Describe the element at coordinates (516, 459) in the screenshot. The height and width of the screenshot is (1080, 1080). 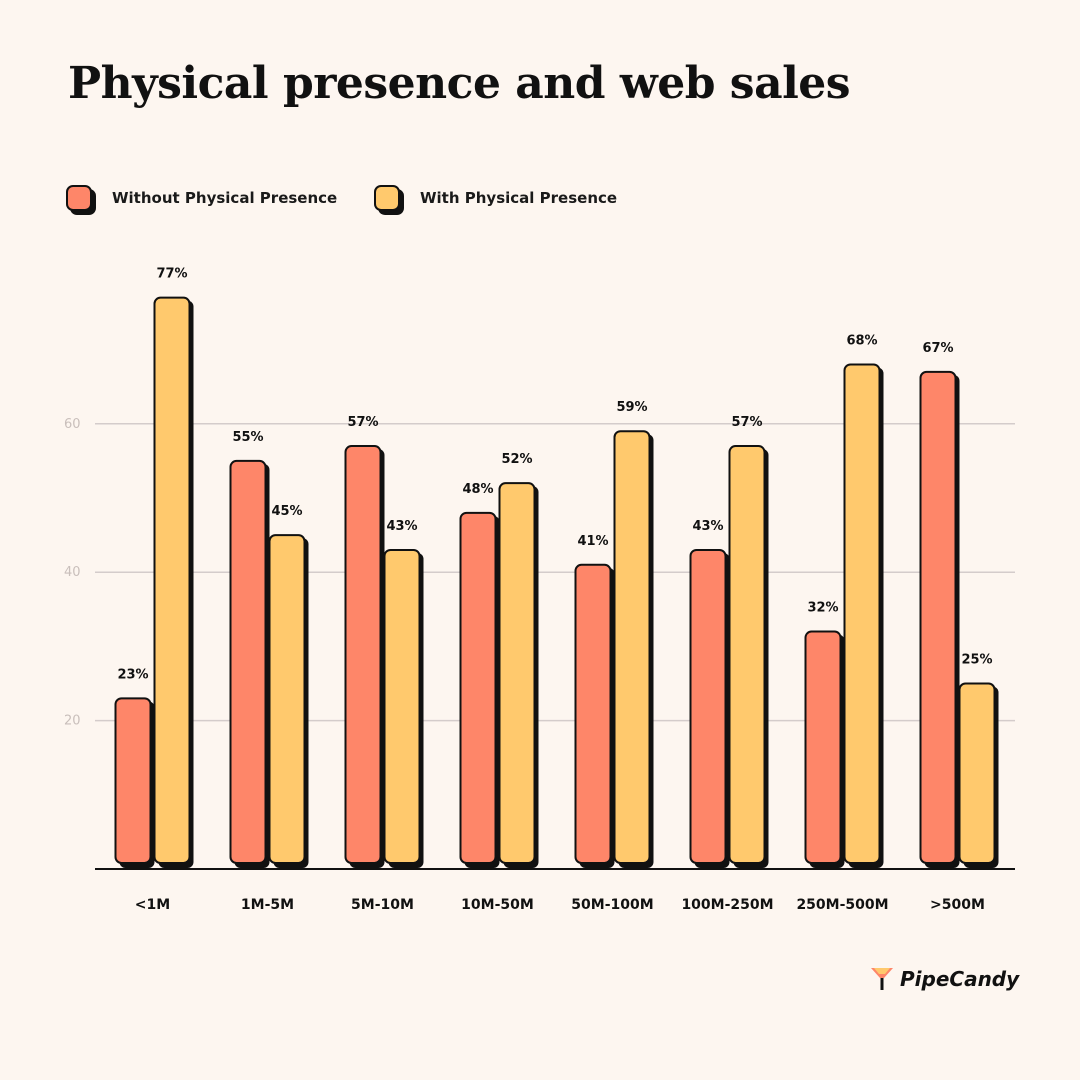
I see `data-label: 52%` at that location.